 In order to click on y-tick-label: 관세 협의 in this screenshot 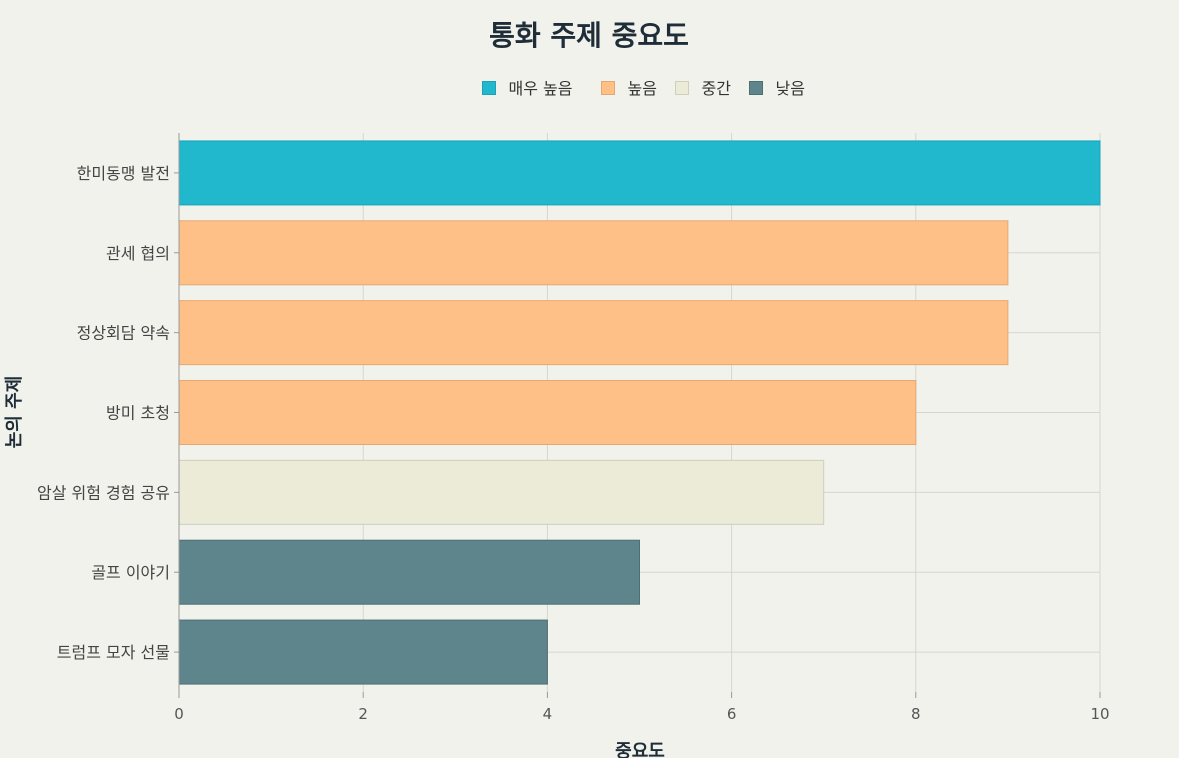, I will do `click(138, 253)`.